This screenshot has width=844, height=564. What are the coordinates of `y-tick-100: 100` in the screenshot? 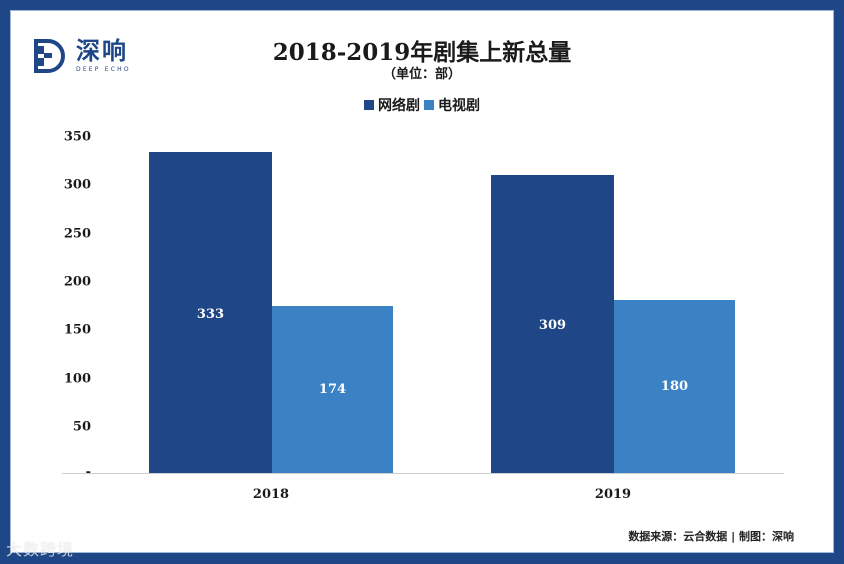 It's located at (77, 379).